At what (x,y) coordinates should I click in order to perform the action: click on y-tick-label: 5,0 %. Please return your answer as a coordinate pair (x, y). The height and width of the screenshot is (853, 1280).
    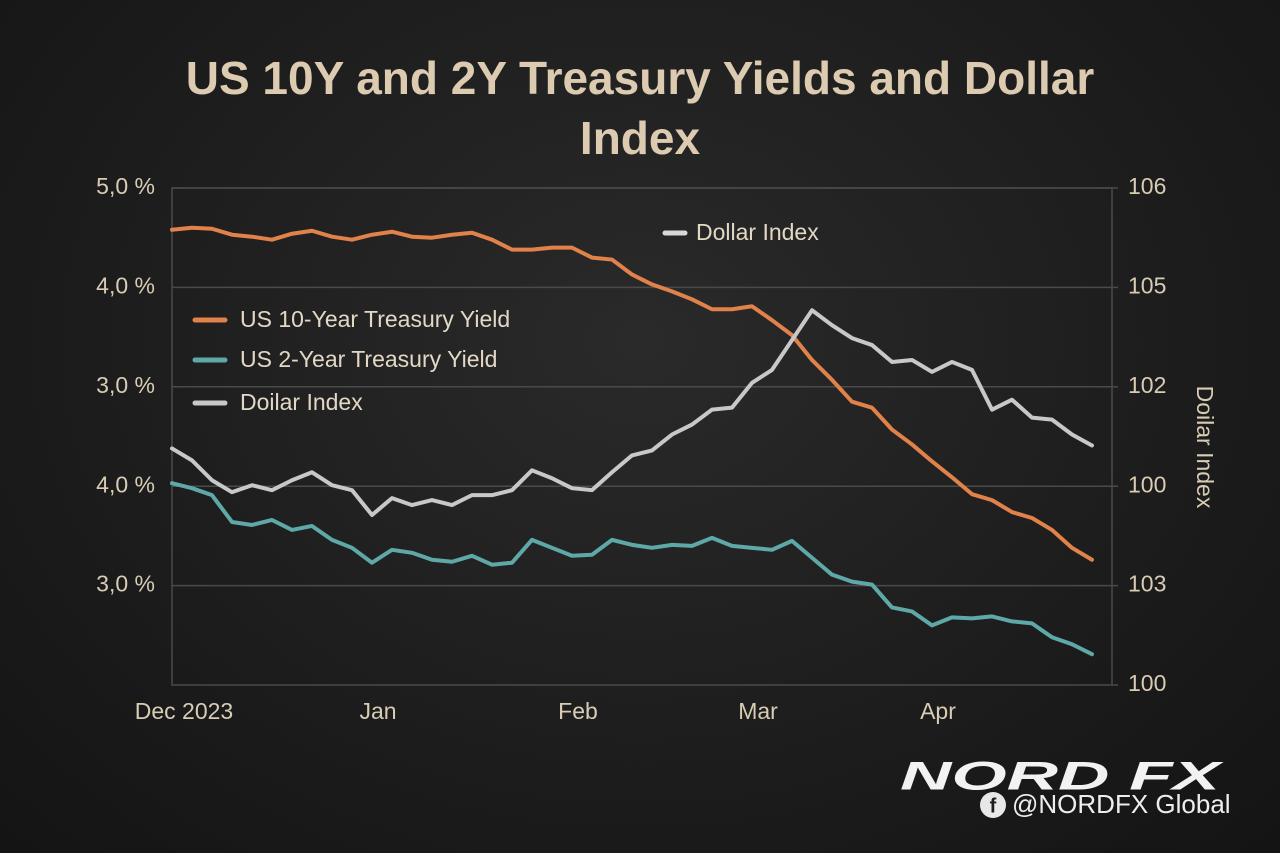
    Looking at the image, I should click on (125, 186).